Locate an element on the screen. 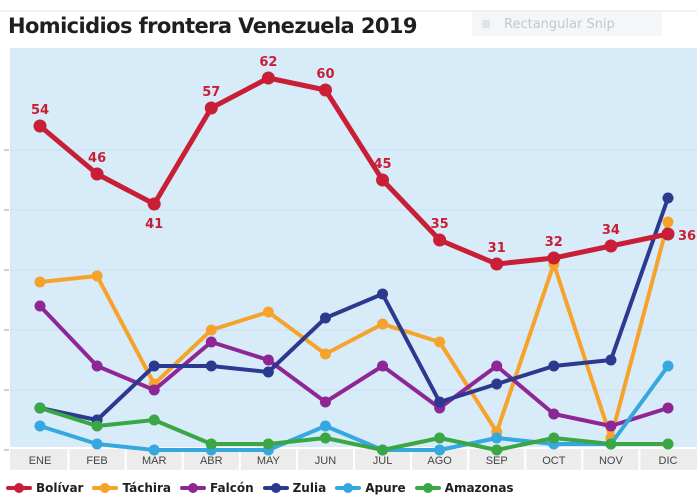 This screenshot has height=498, width=697. data-label: 57 is located at coordinates (211, 92).